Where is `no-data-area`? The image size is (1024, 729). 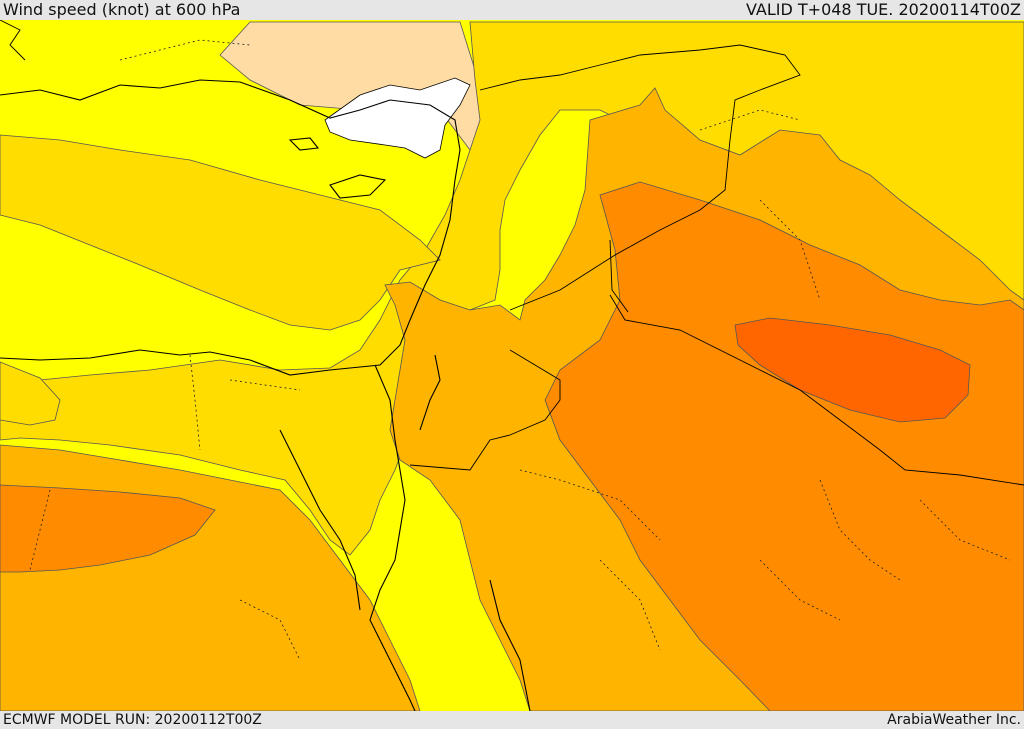 no-data-area is located at coordinates (397, 118).